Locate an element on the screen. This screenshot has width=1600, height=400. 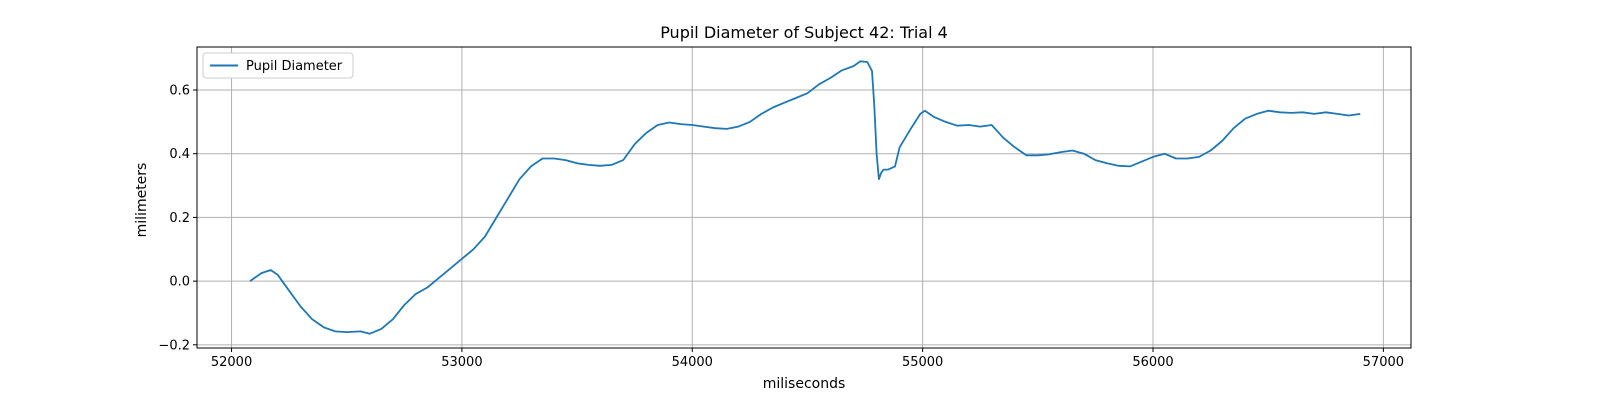
x-axis-label: miliseconds is located at coordinates (804, 384).